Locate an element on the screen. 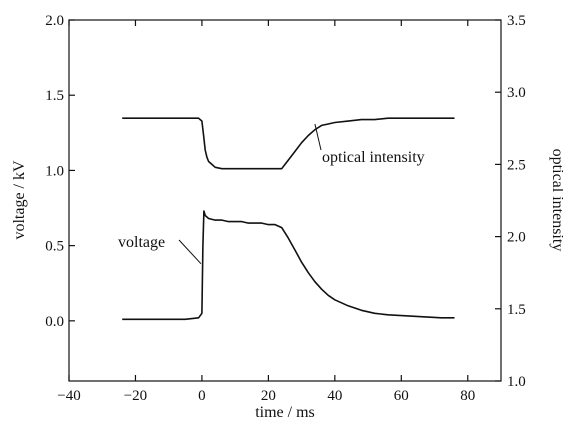  right-y-tick-label: 3.5 is located at coordinates (516, 21).